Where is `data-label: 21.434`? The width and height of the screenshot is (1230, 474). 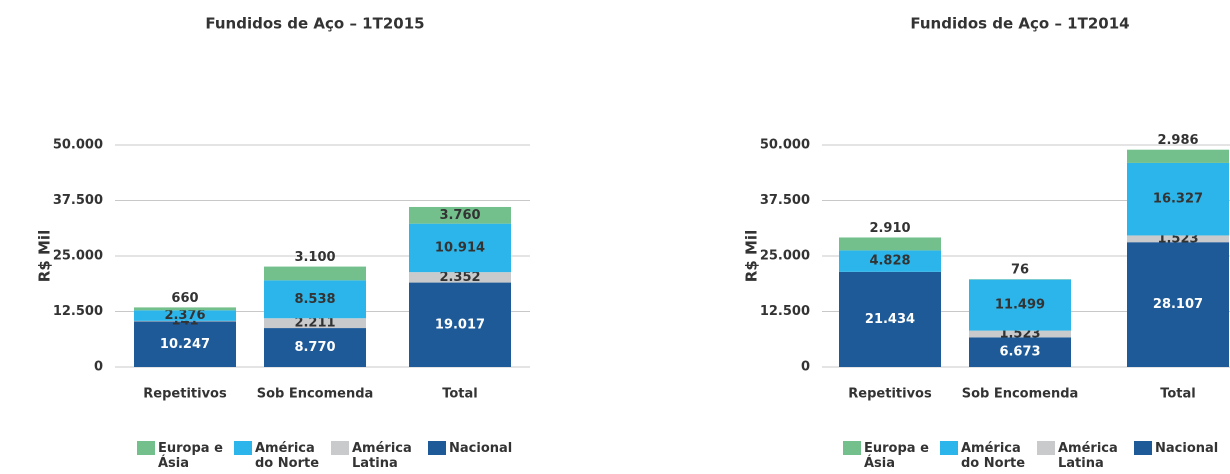 data-label: 21.434 is located at coordinates (890, 319).